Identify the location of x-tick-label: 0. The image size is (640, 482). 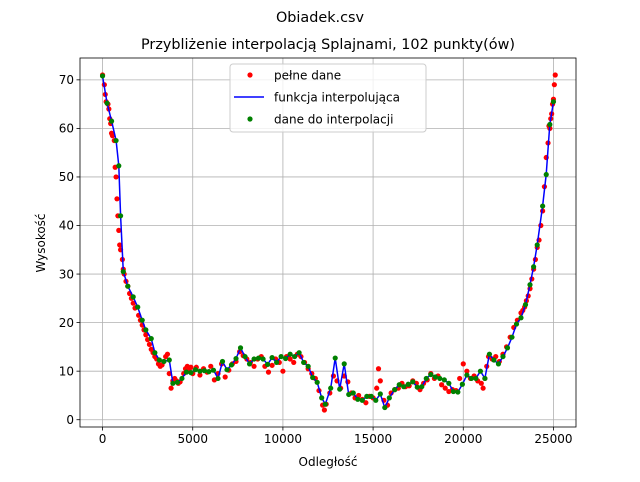
(103, 439).